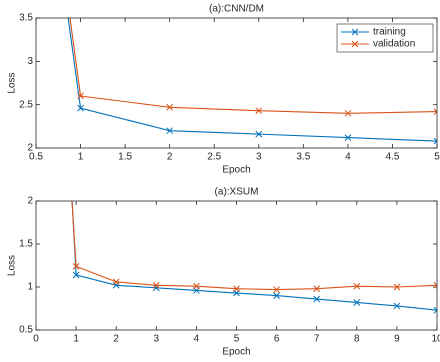  Describe the element at coordinates (26, 104) in the screenshot. I see `y-tick-label: 2.5` at that location.